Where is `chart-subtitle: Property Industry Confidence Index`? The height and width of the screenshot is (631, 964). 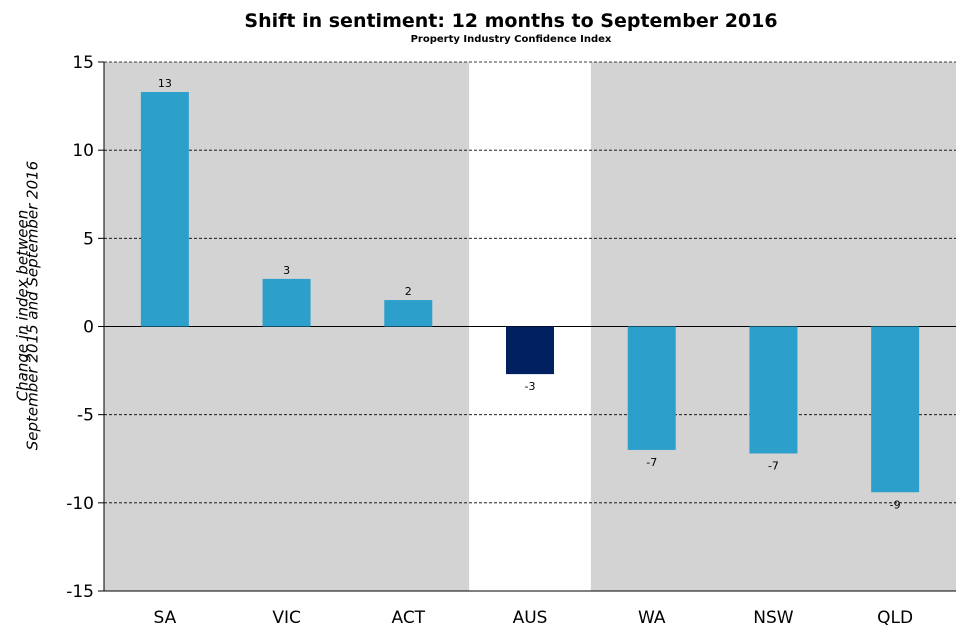 chart-subtitle: Property Industry Confidence Index is located at coordinates (511, 39).